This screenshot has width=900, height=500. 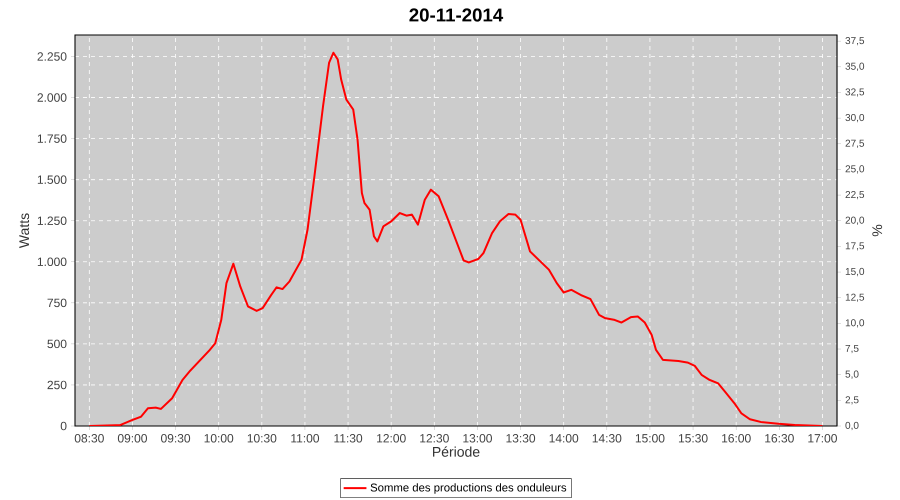 I want to click on y-tick-label: 0, so click(x=63, y=426).